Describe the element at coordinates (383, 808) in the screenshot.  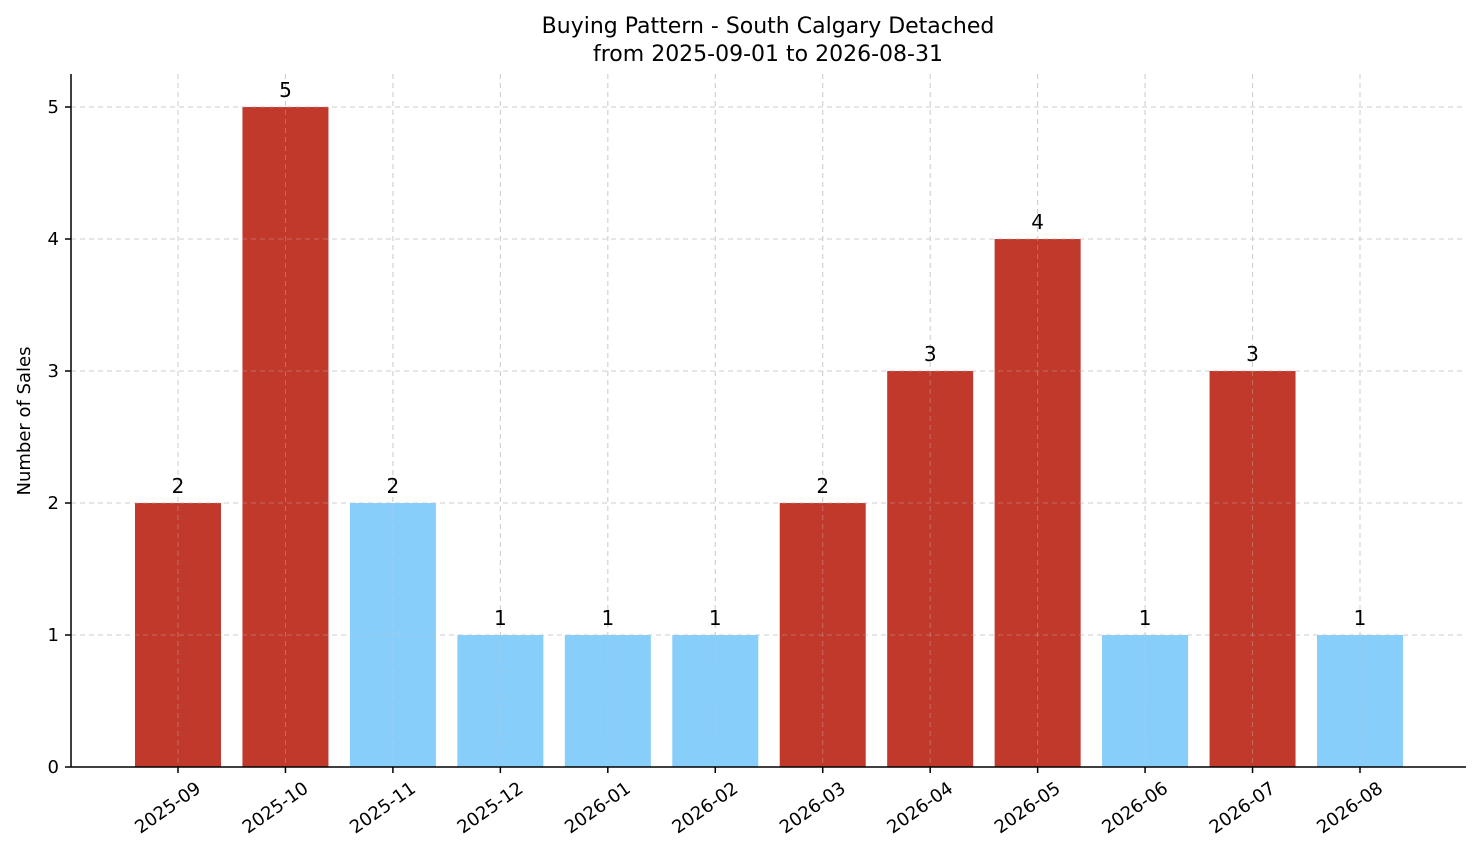
I see `x-tick-label: 2025-11` at that location.